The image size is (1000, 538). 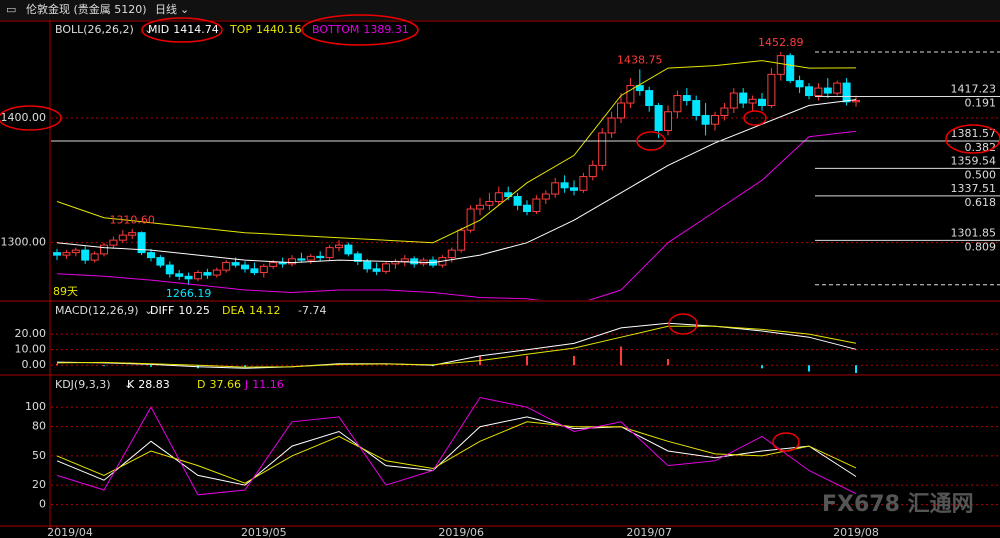 I want to click on fib-ratio: 0.809, so click(x=981, y=246).